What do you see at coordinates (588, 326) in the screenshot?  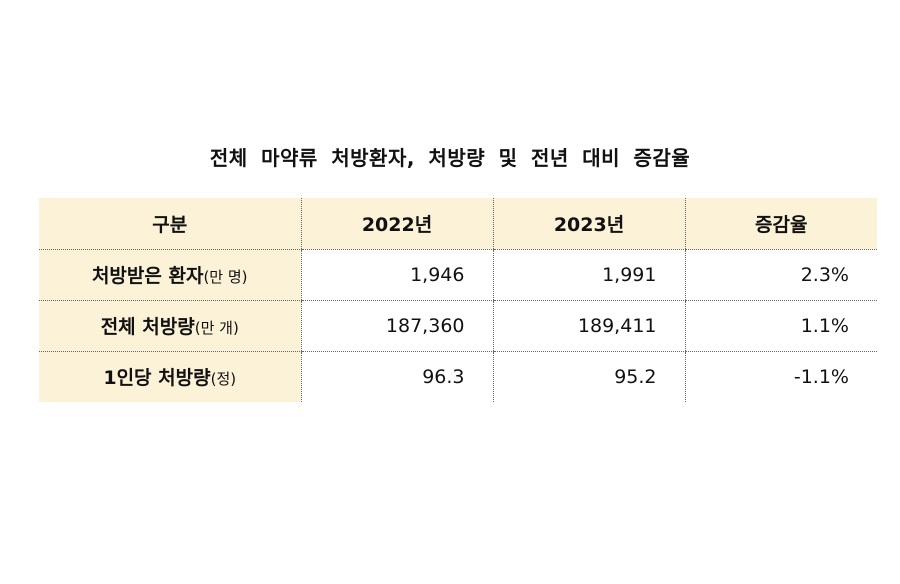 I see `cell-2023: 189,411` at bounding box center [588, 326].